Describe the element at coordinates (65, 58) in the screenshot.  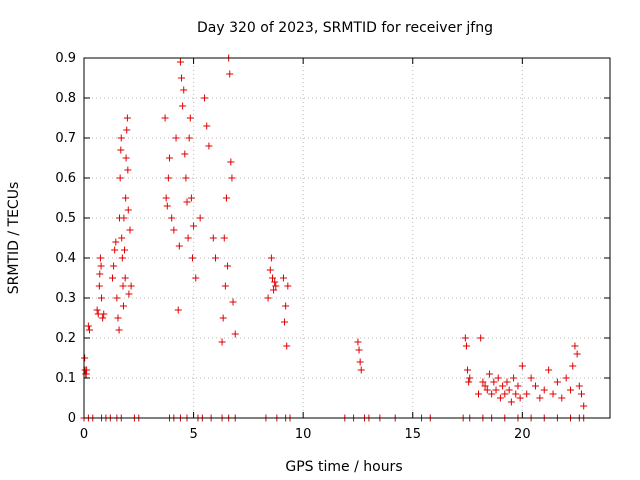
I see `y-tick-label: 0.9` at that location.